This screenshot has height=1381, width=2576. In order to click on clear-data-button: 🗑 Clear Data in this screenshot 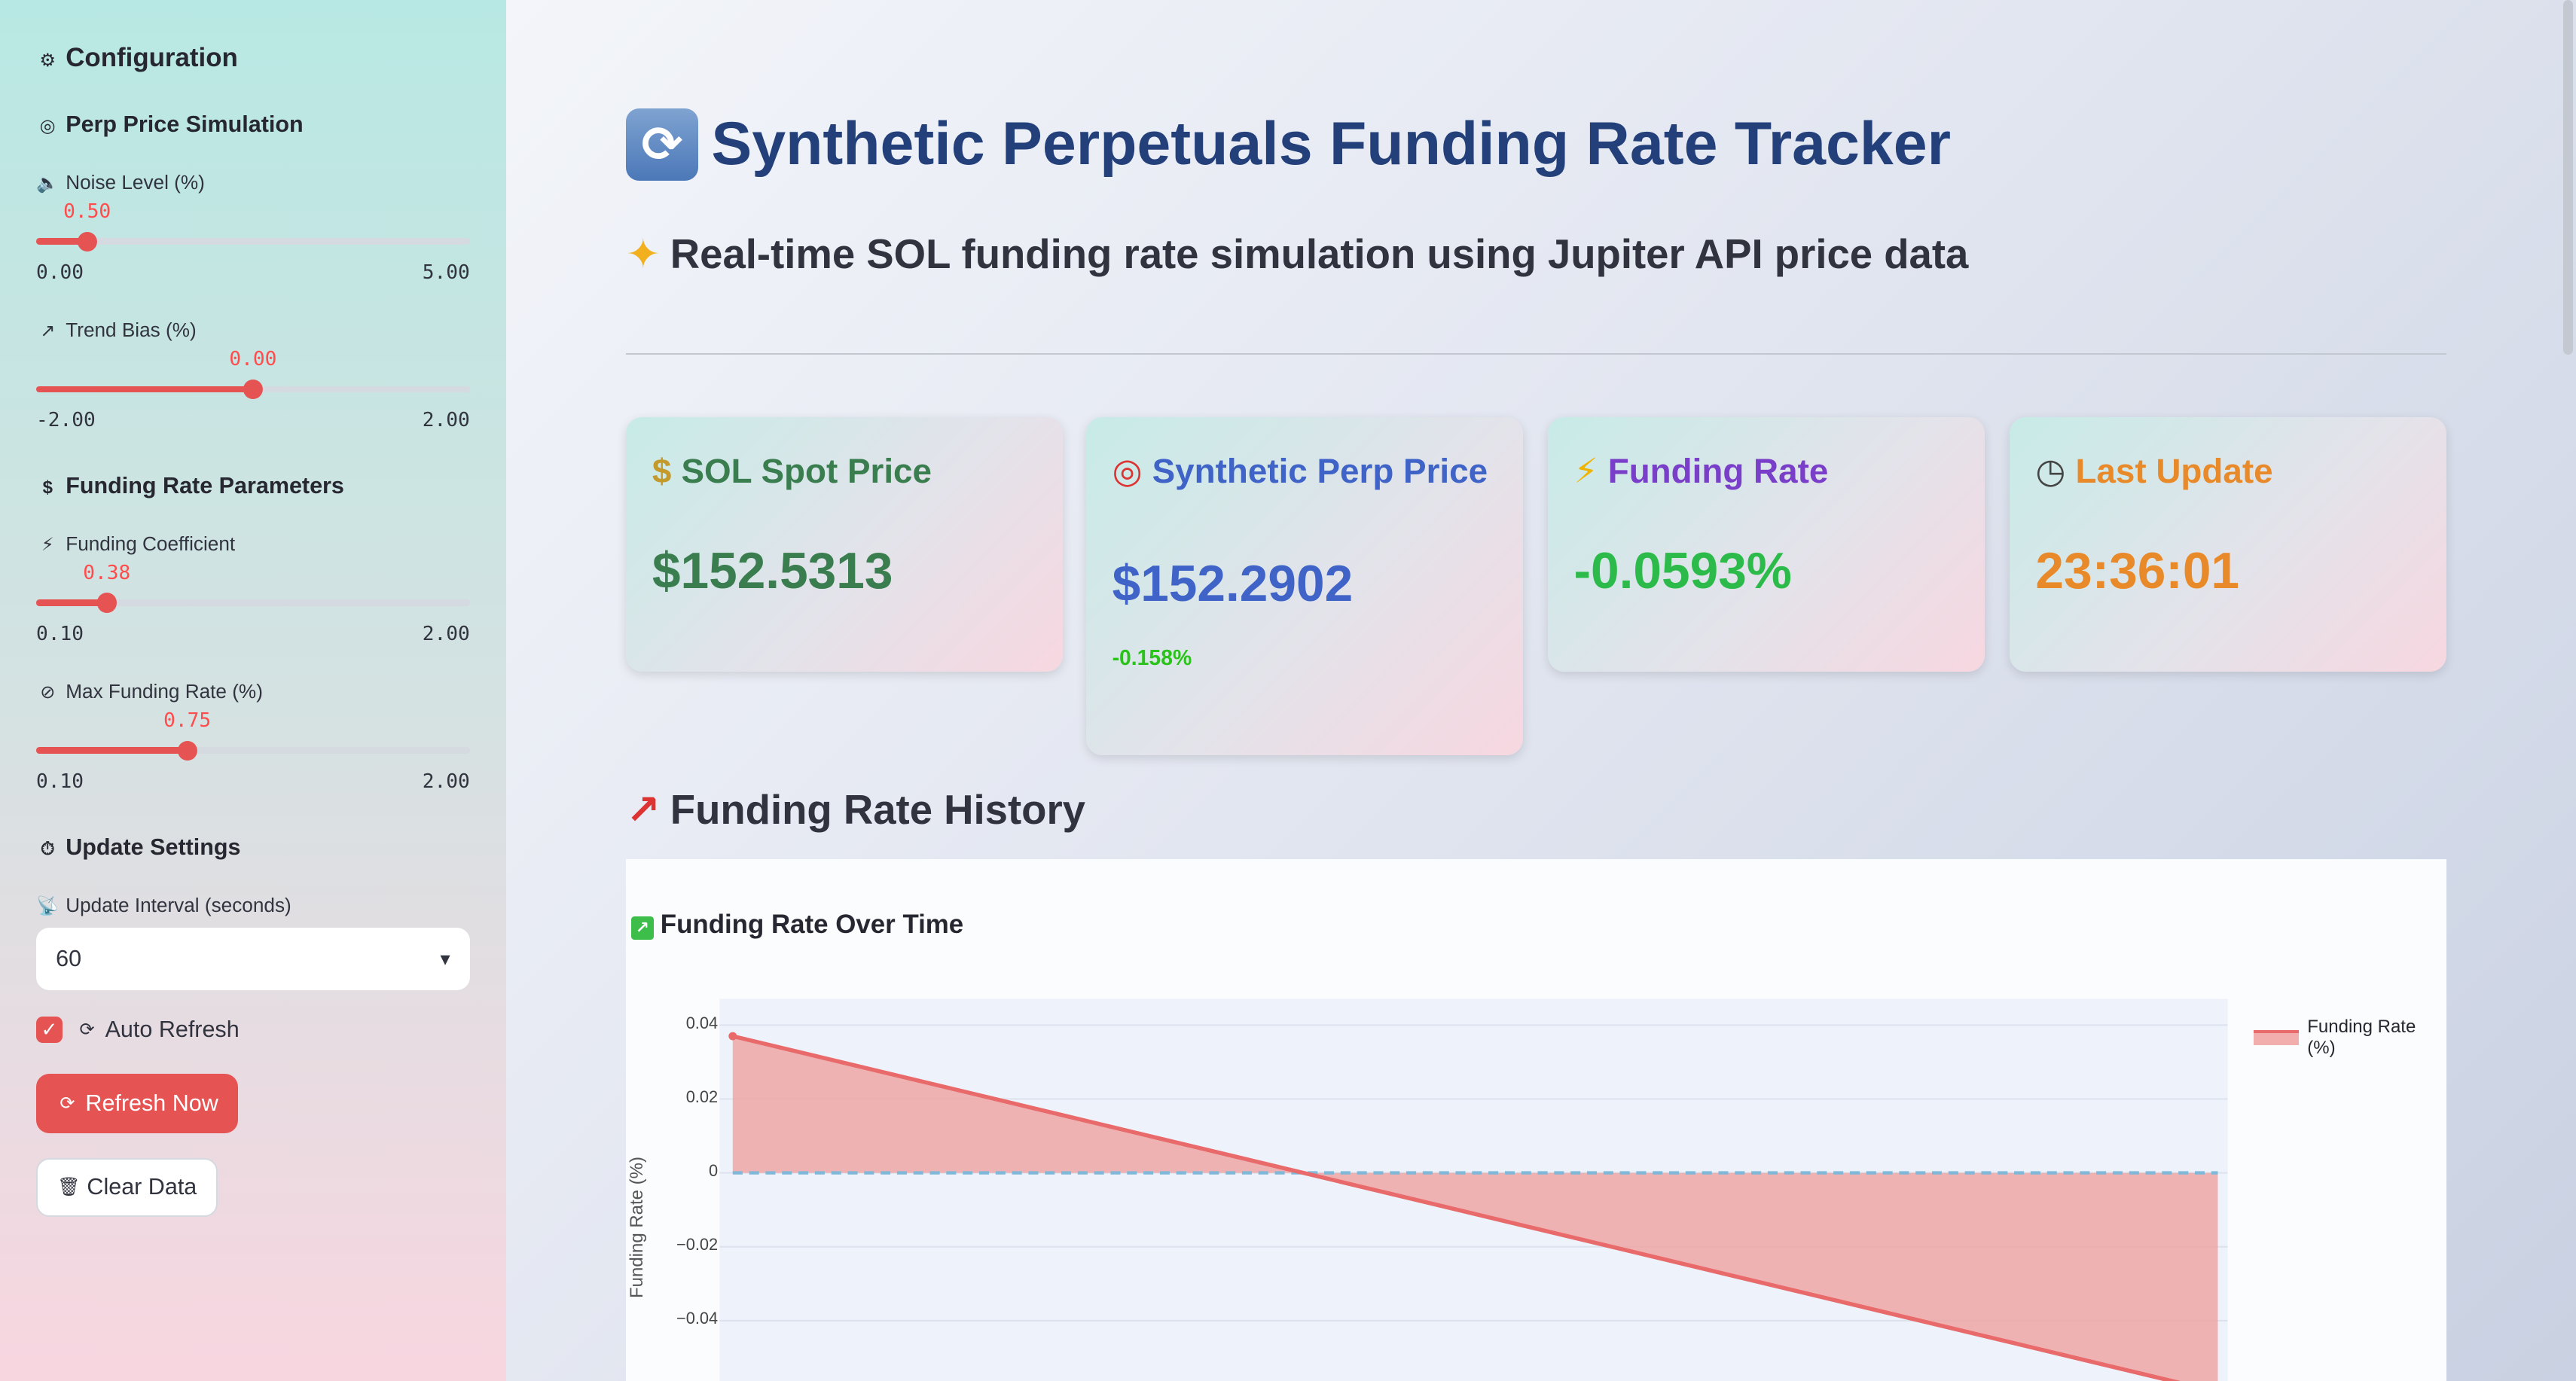, I will do `click(127, 1187)`.